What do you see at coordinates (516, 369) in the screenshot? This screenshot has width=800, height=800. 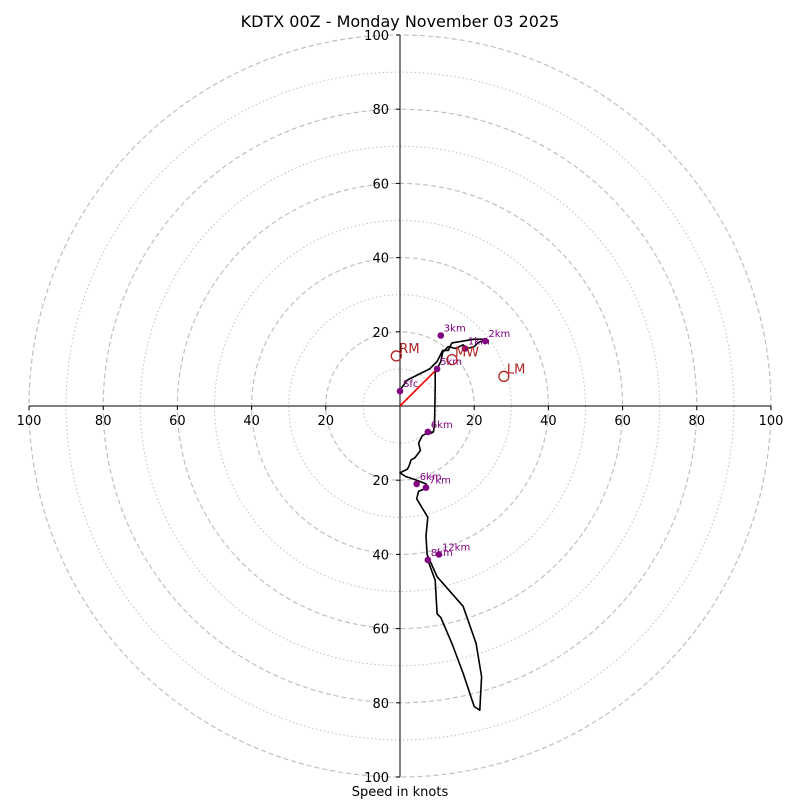 I see `storm-motion-label: LM` at bounding box center [516, 369].